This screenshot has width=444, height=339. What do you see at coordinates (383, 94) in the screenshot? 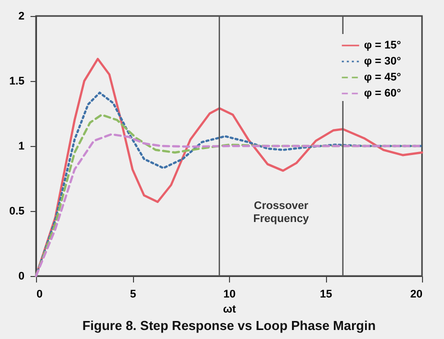
I see `legend-label: φ = 60°` at bounding box center [383, 94].